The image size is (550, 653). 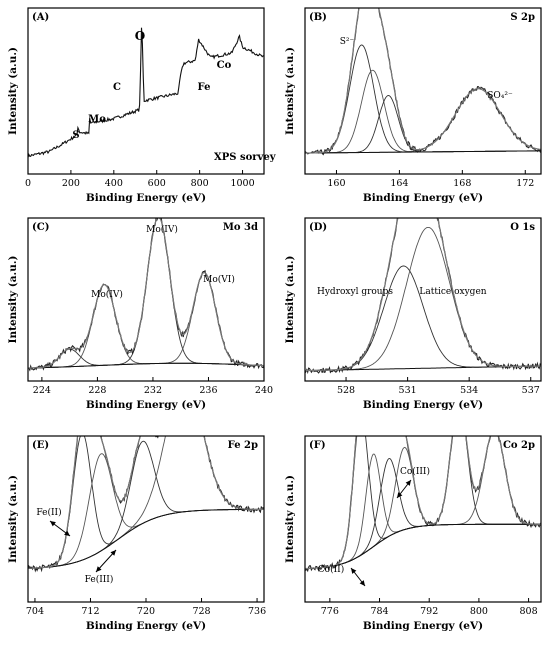 What do you see at coordinates (429, 611) in the screenshot?
I see `x-tick-label: 792` at bounding box center [429, 611].